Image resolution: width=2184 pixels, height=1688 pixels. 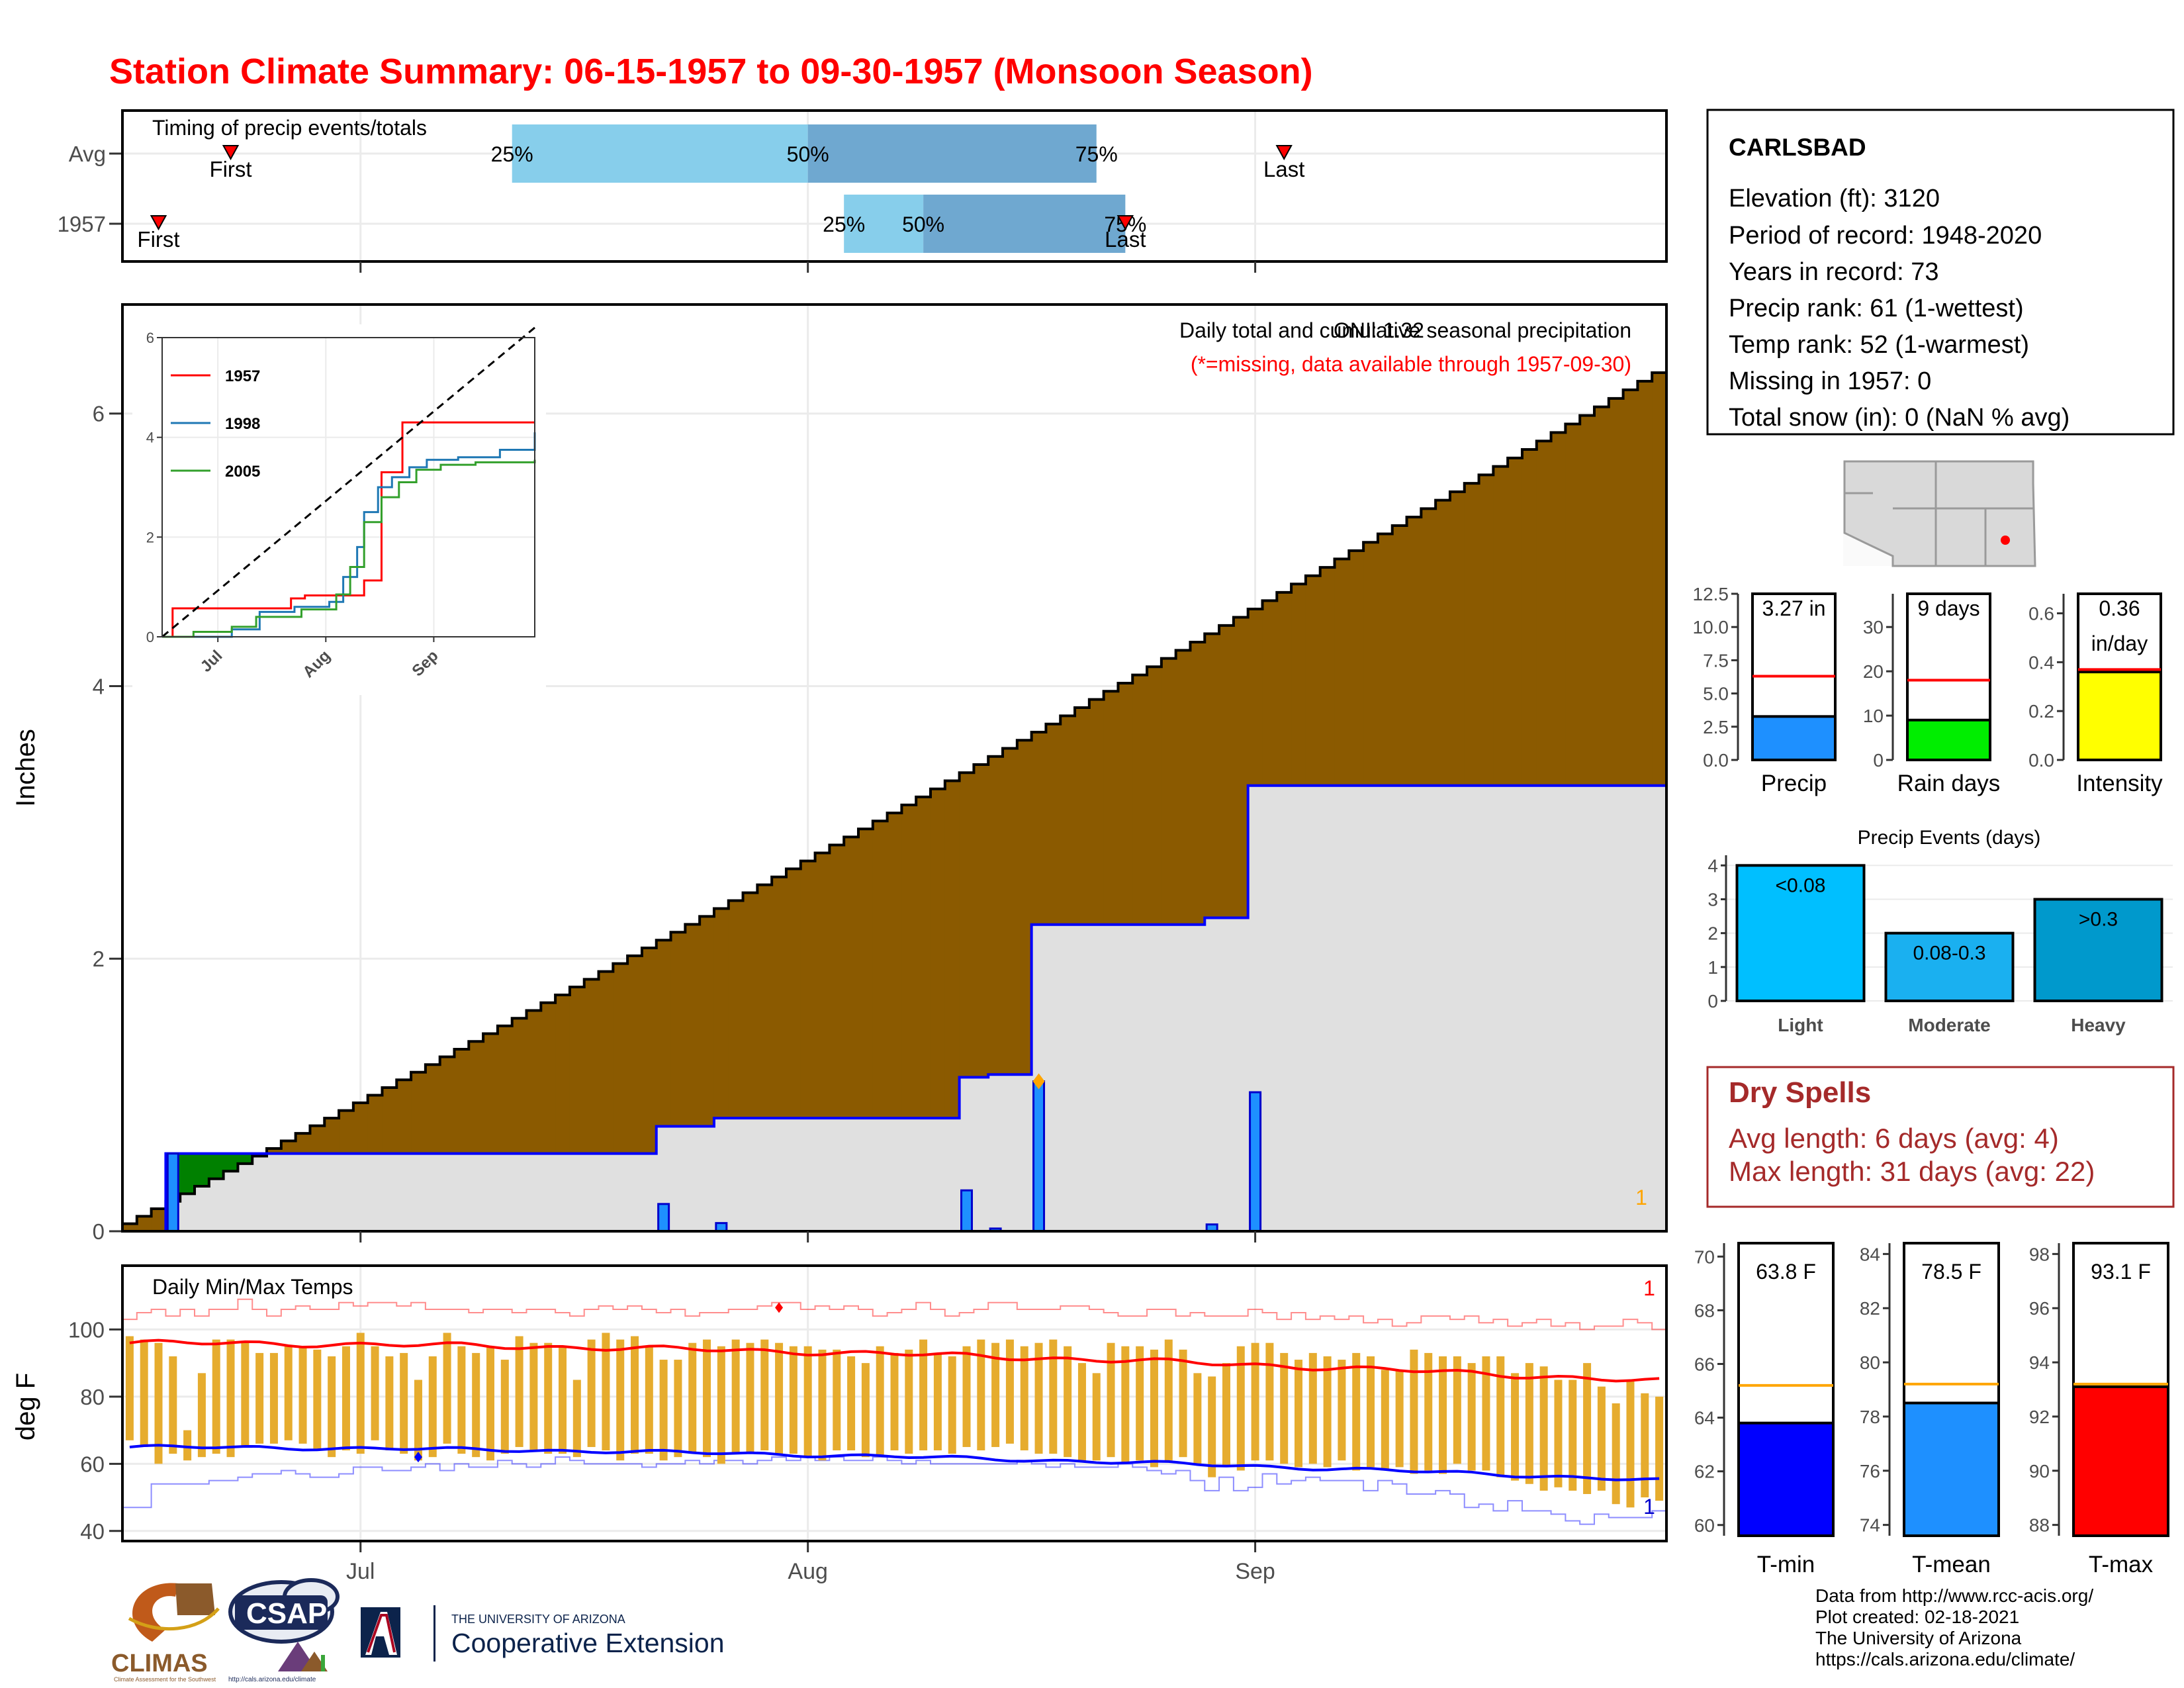 What do you see at coordinates (1641, 1197) in the screenshot?
I see `corner-count-label: 1` at bounding box center [1641, 1197].